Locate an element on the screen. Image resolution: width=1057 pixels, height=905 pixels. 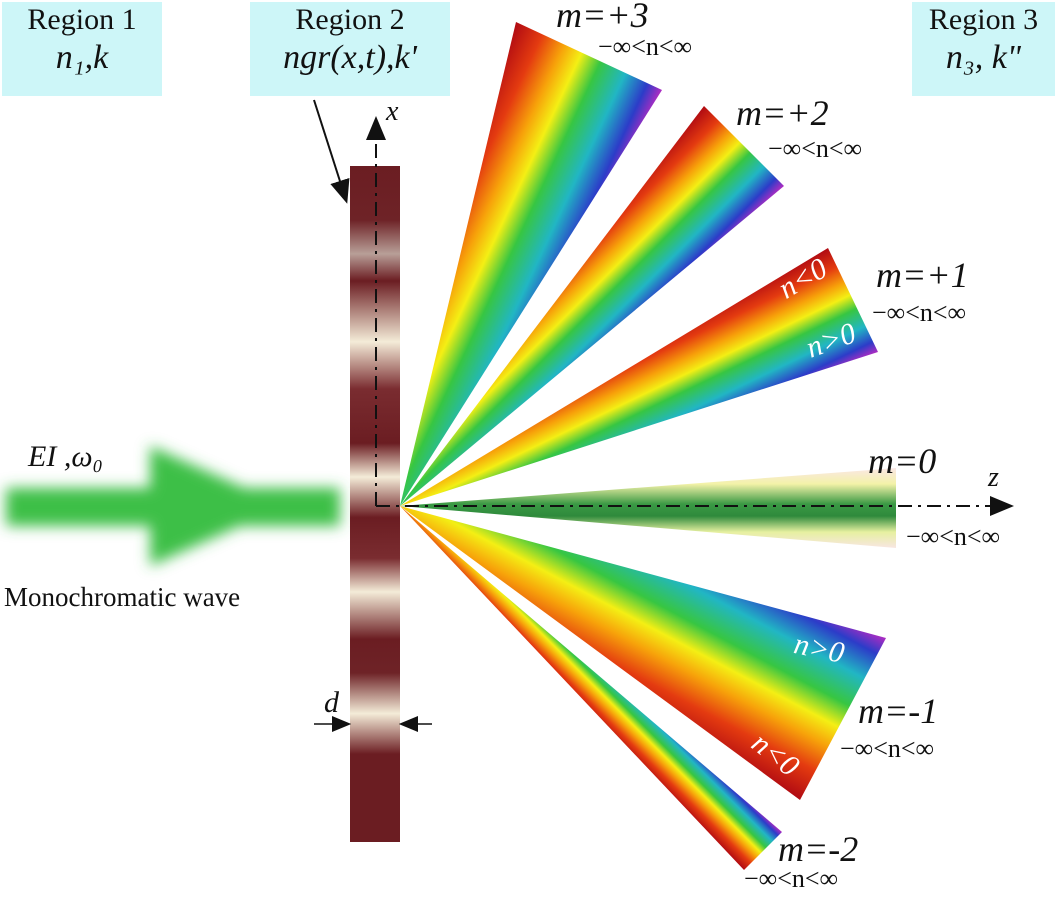
order-range-minus1: −∞<n<∞ is located at coordinates (887, 748).